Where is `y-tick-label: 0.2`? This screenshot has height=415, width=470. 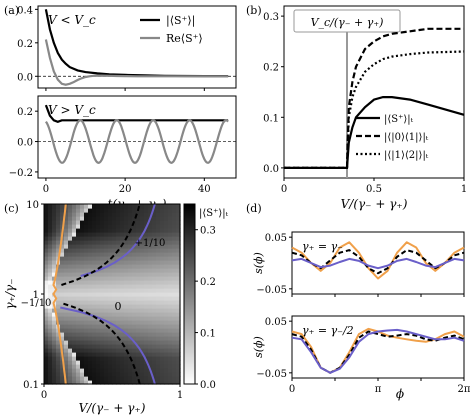 y-tick-label: 0.2 is located at coordinates (25, 112).